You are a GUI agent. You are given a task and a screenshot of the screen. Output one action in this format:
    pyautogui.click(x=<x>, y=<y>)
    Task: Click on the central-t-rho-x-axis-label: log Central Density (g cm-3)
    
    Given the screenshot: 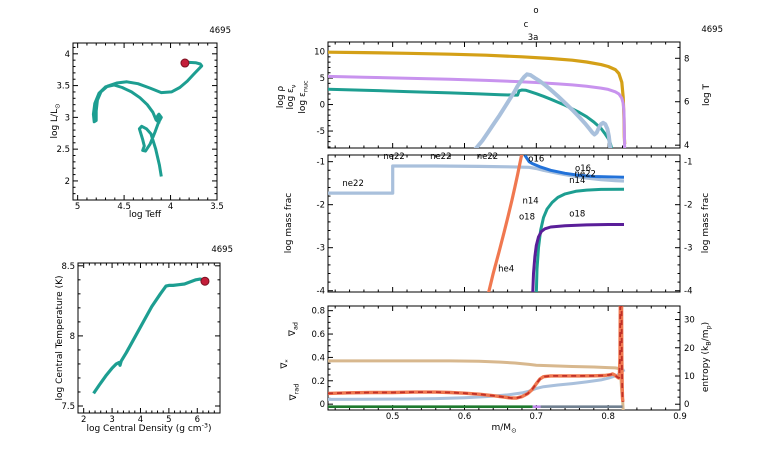 What is the action you would take?
    pyautogui.click(x=148, y=427)
    